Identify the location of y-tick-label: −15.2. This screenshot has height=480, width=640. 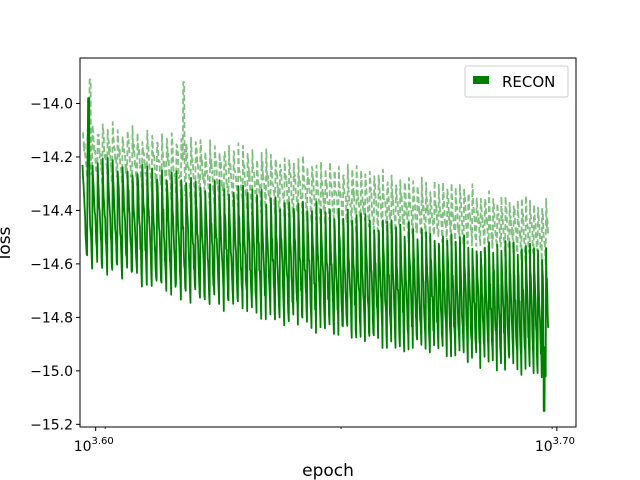
(51, 425).